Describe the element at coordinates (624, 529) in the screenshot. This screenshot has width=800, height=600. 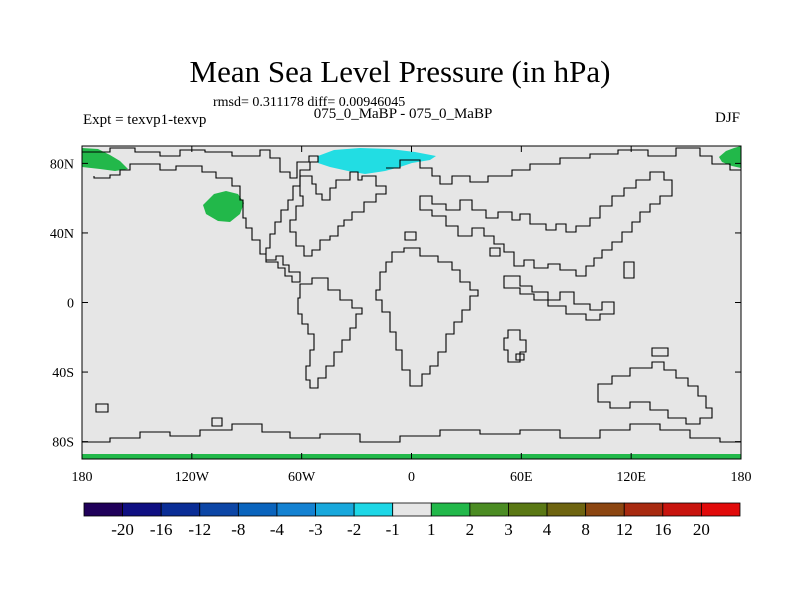
I see `colorbar-label: 12` at that location.